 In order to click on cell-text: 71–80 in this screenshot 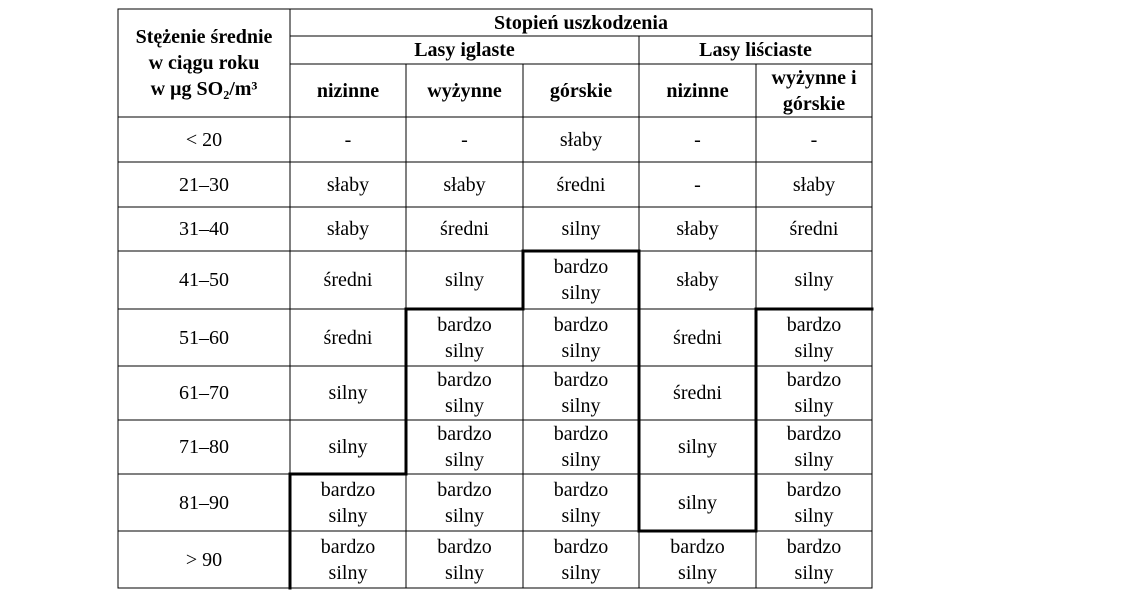, I will do `click(204, 447)`.